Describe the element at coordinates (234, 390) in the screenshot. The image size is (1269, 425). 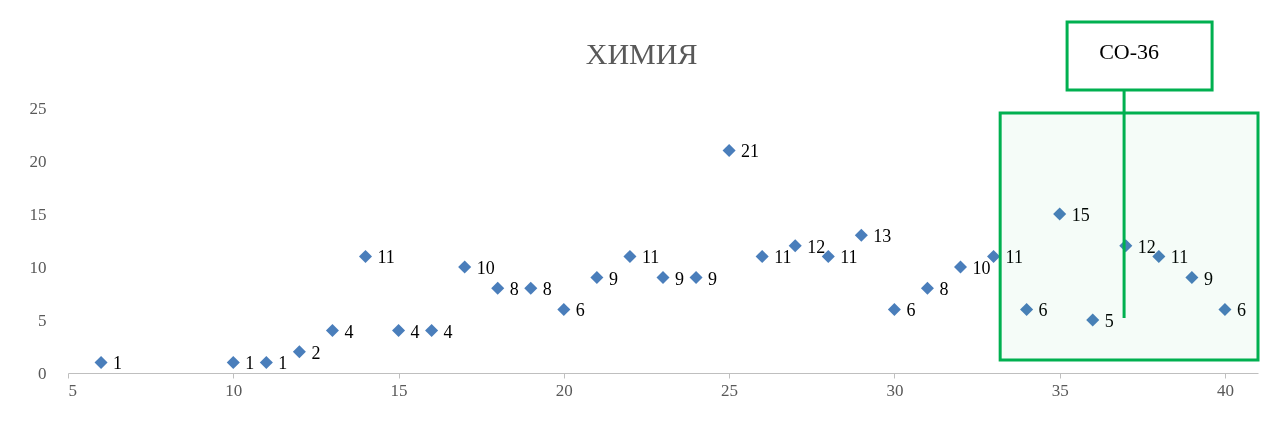
I see `x-tick-label: 10` at that location.